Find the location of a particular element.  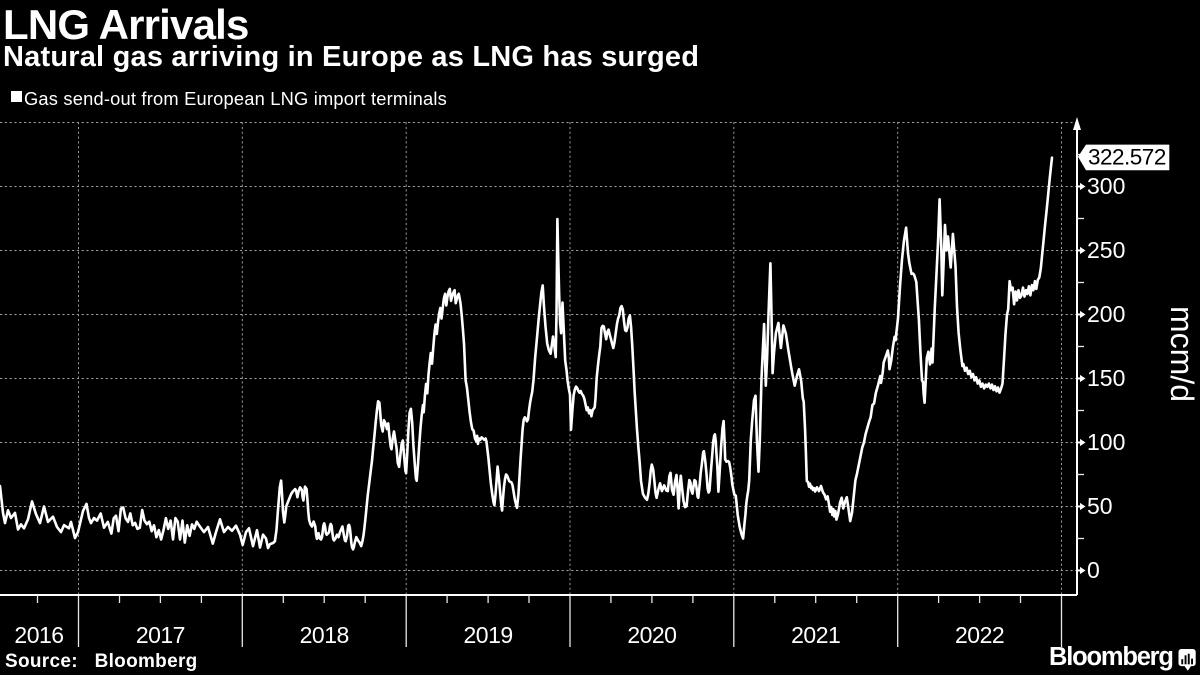

svg-text: 2019 is located at coordinates (488, 635).